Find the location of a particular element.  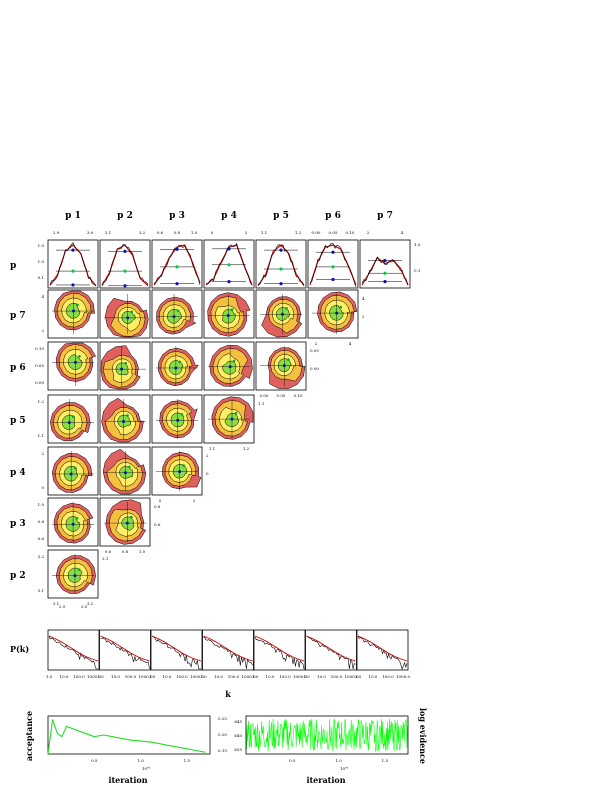

row-left-tick: 0.6 is located at coordinates (41, 538).